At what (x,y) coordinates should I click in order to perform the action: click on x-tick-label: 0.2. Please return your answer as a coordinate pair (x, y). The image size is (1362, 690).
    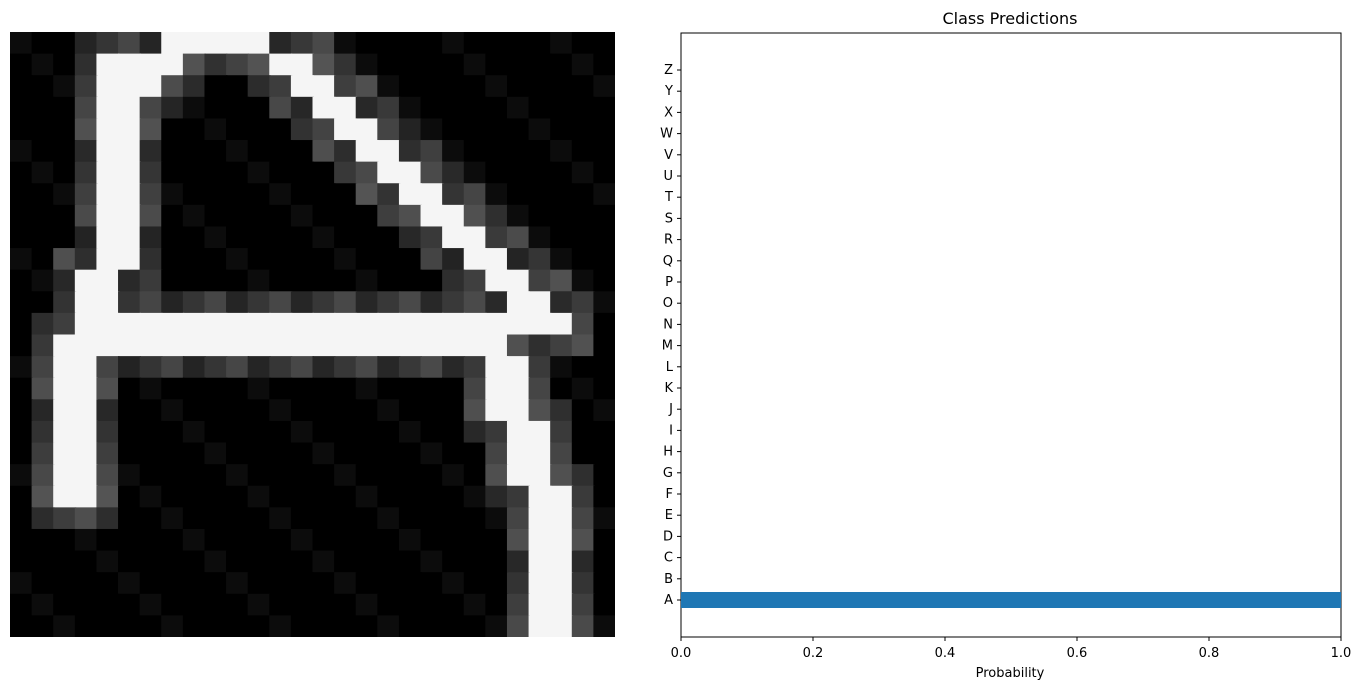
    Looking at the image, I should click on (813, 653).